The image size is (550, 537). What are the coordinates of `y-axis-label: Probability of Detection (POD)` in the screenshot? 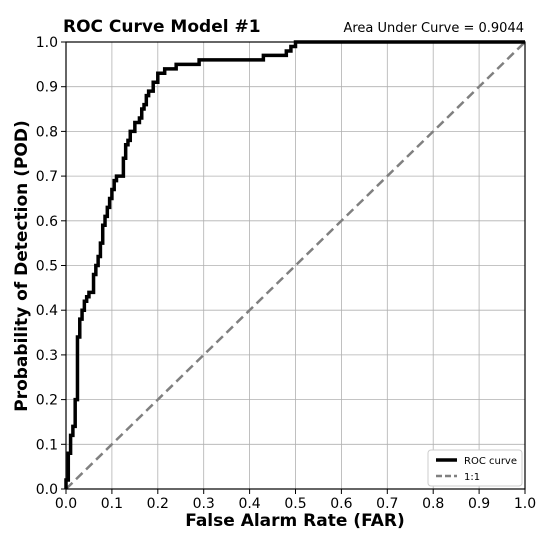 It's located at (22, 266).